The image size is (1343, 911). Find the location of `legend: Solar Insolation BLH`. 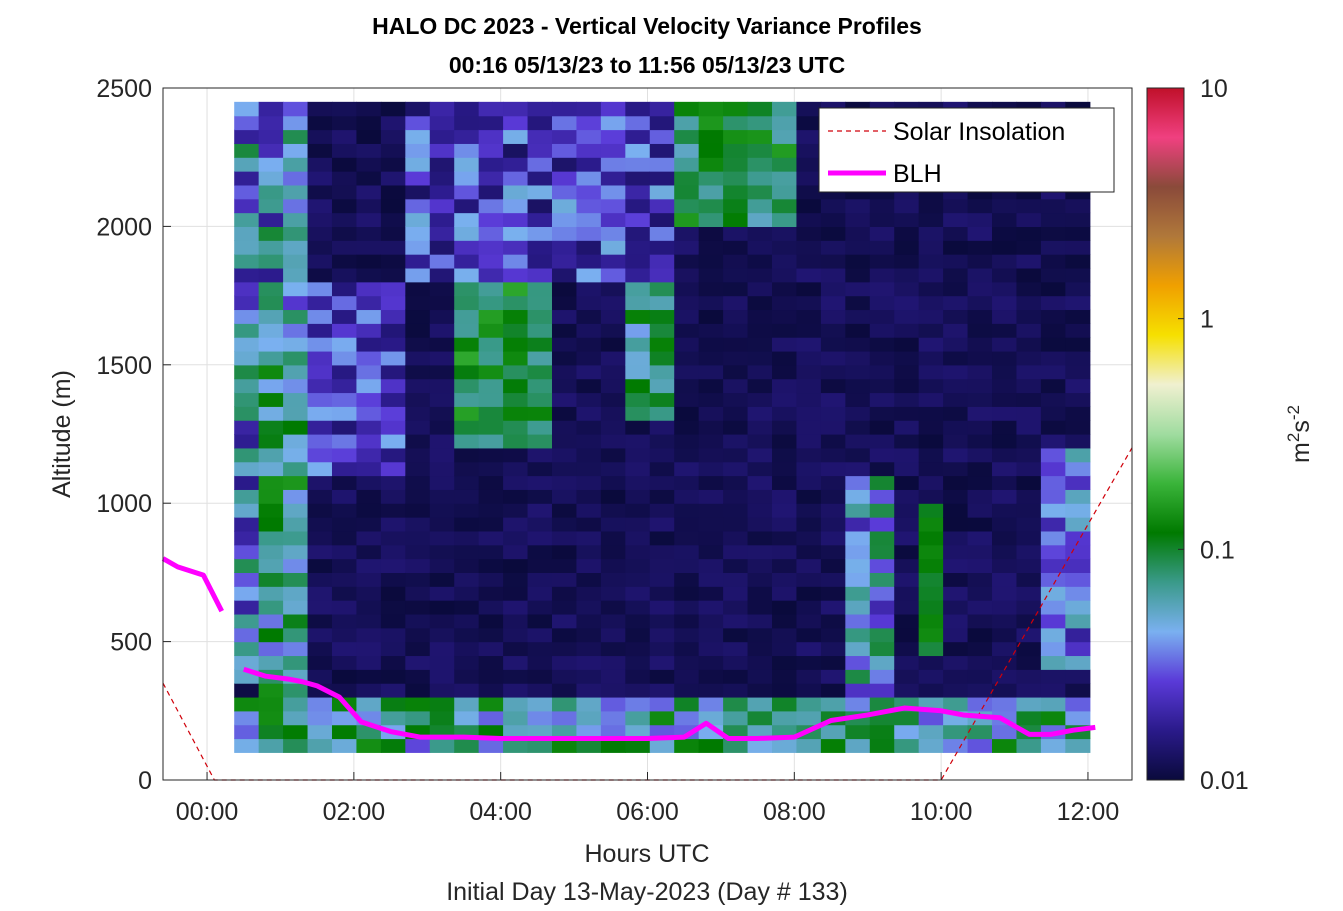

legend: Solar Insolation BLH is located at coordinates (966, 150).